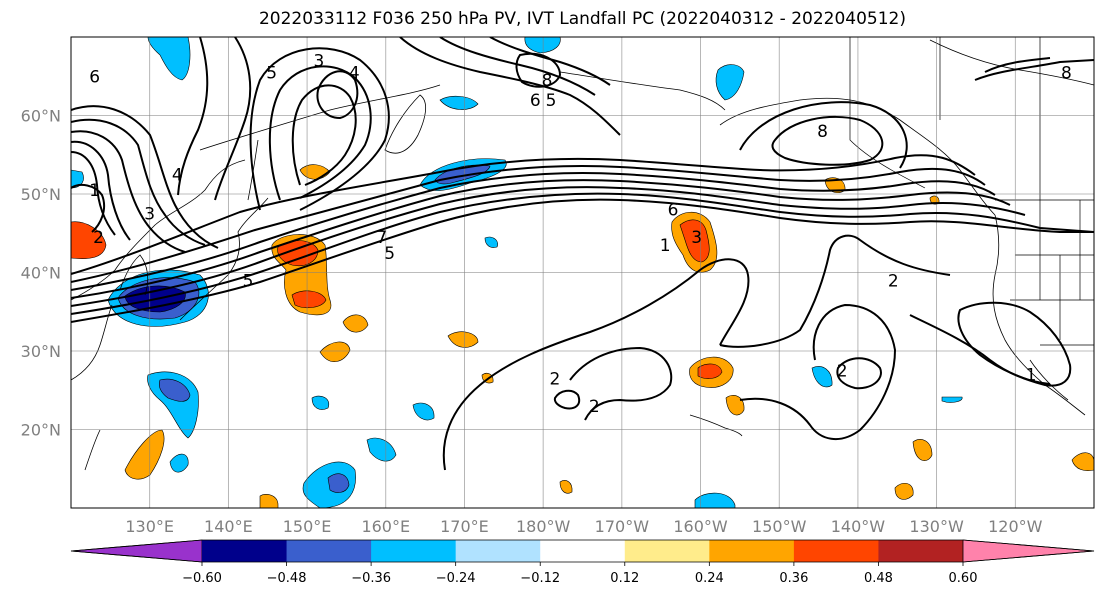  I want to click on coastline-canada, so click(1011, 62).